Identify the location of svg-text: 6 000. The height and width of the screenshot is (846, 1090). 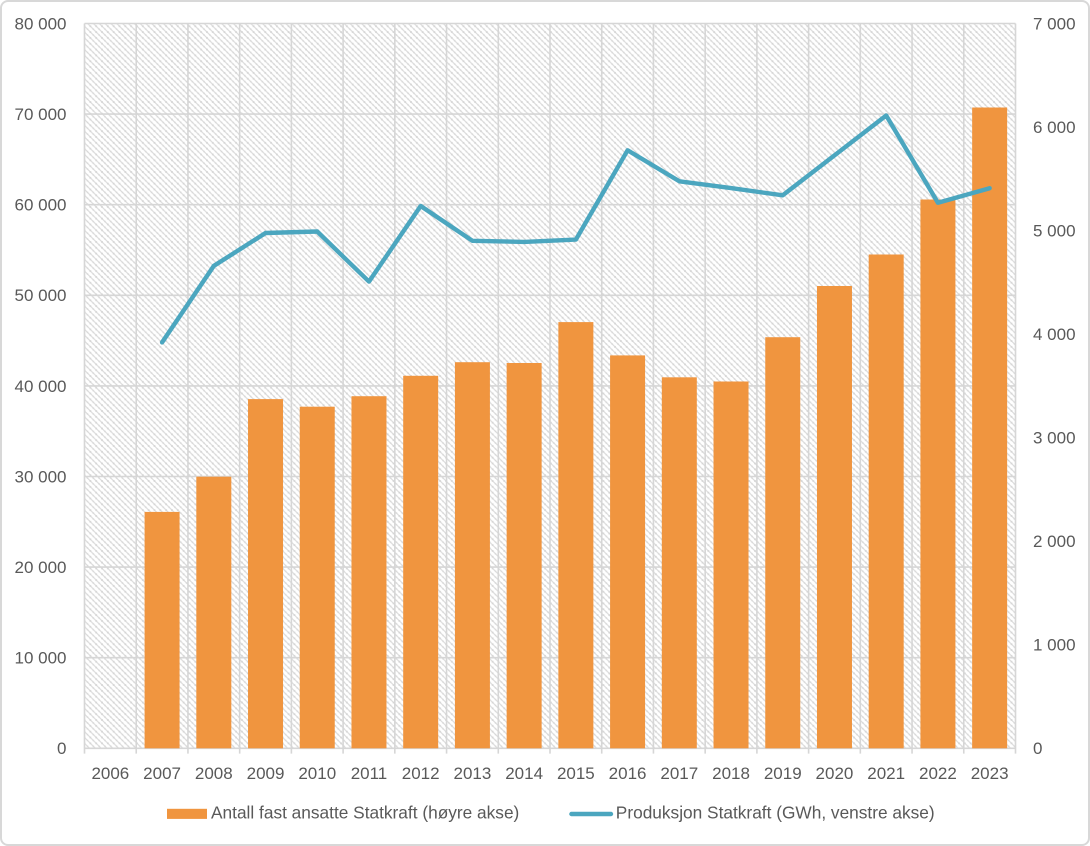
(1054, 127).